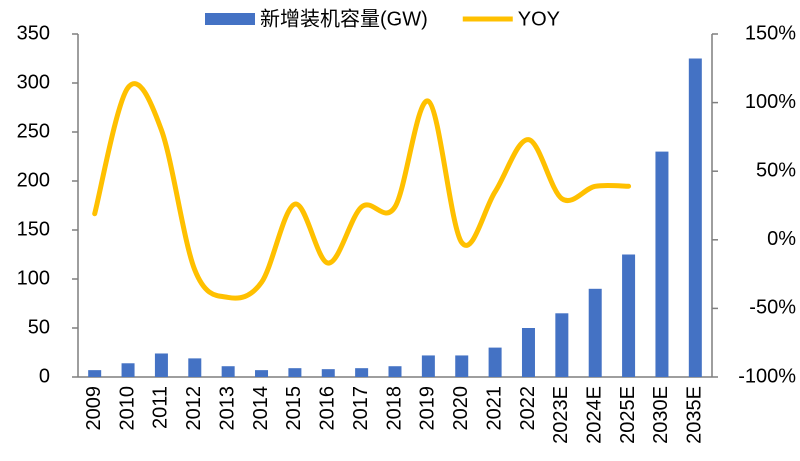 The image size is (800, 461). What do you see at coordinates (695, 415) in the screenshot?
I see `x-tick-label: 2035E` at bounding box center [695, 415].